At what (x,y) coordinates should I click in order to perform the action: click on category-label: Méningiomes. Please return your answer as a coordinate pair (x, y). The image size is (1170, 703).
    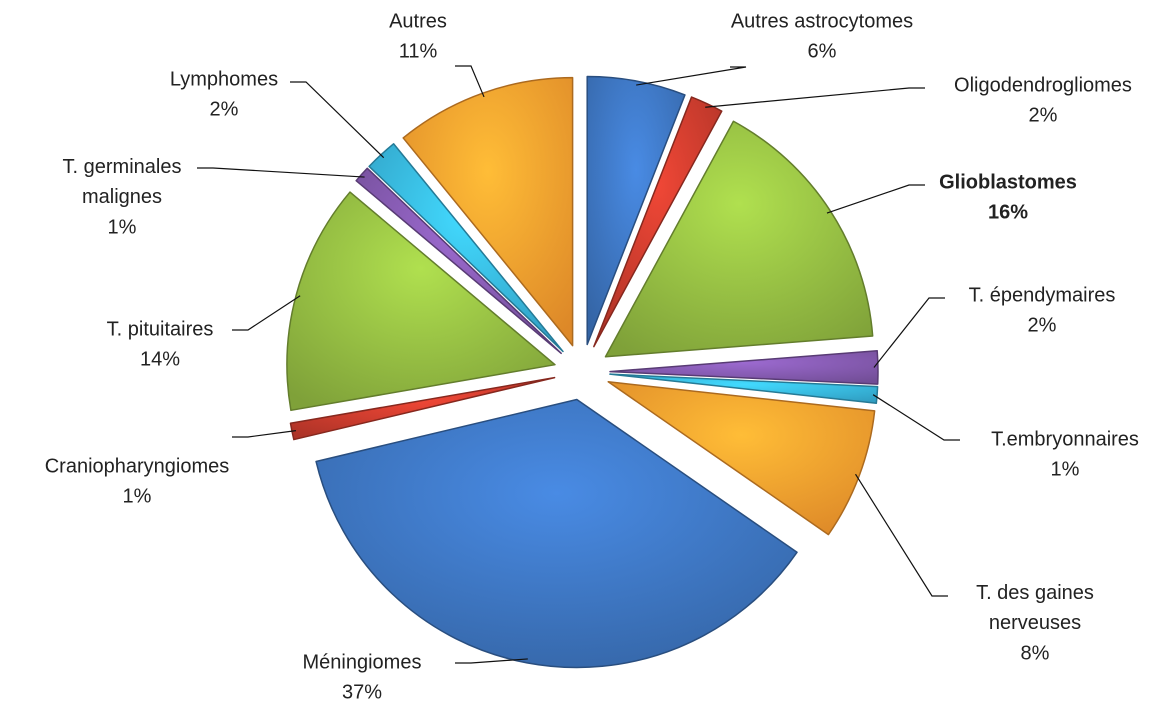
    Looking at the image, I should click on (362, 662).